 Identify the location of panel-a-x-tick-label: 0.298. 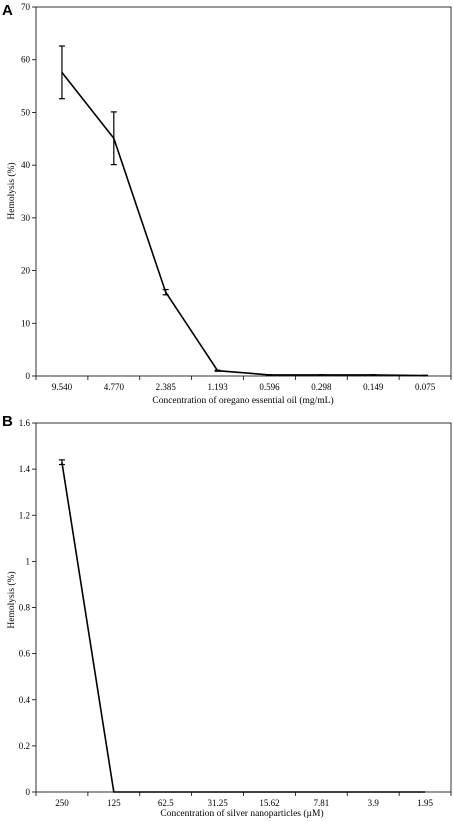
(321, 387).